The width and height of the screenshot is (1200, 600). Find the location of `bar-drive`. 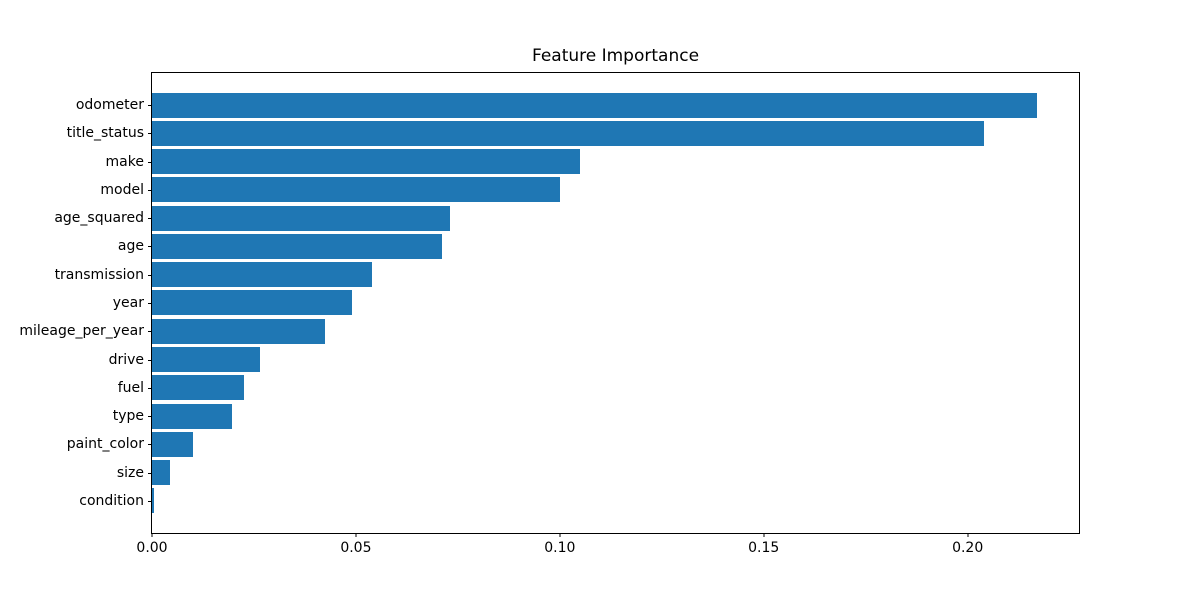

bar-drive is located at coordinates (206, 360).